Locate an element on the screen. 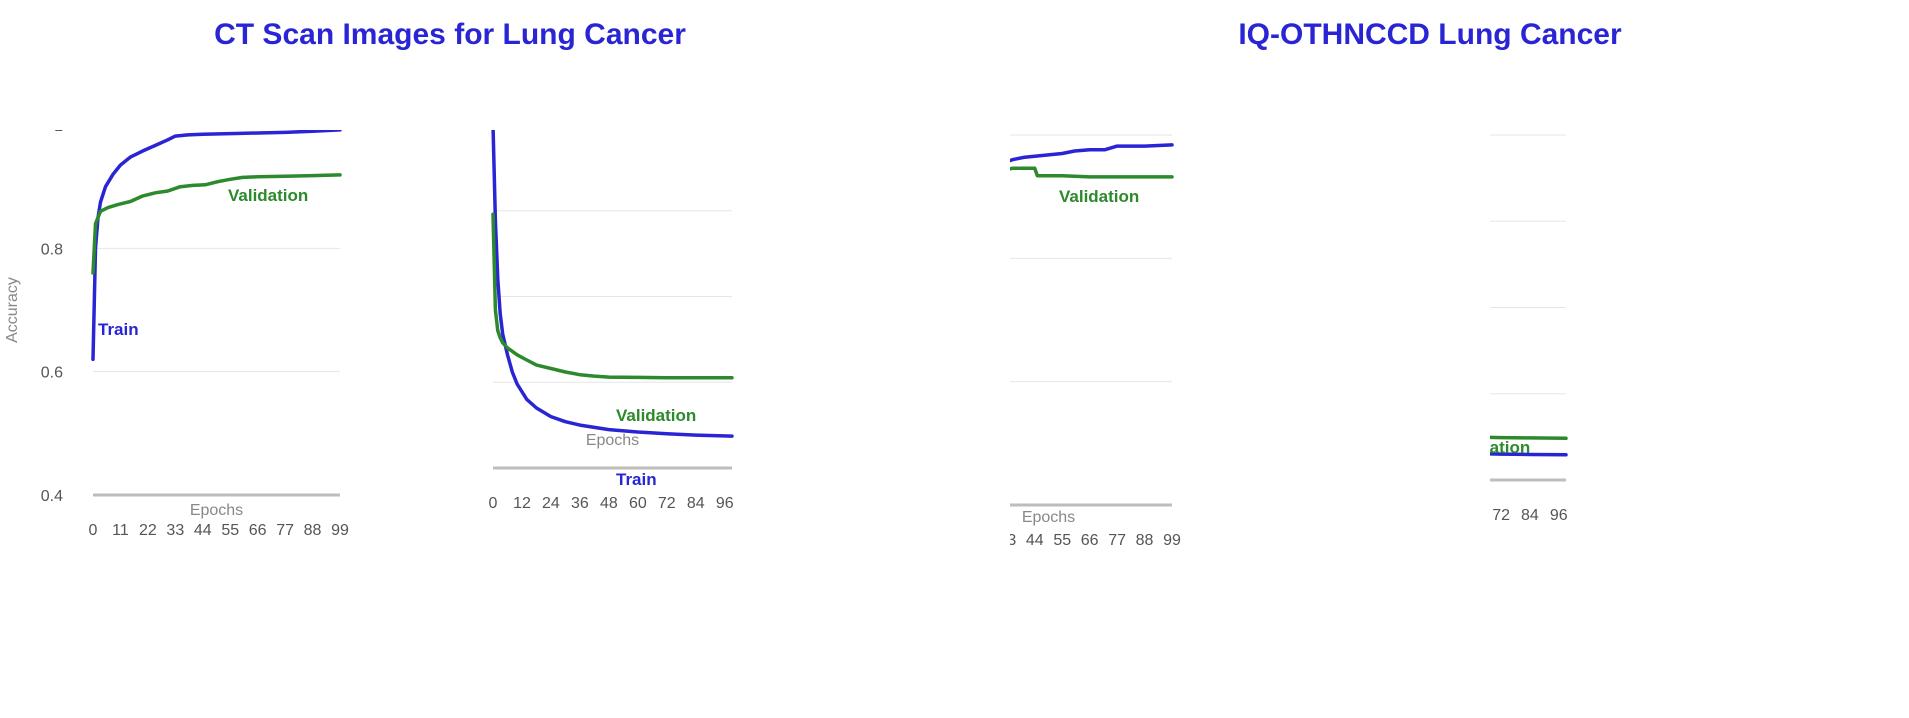  y-tick-label: 1 is located at coordinates (58, 132).